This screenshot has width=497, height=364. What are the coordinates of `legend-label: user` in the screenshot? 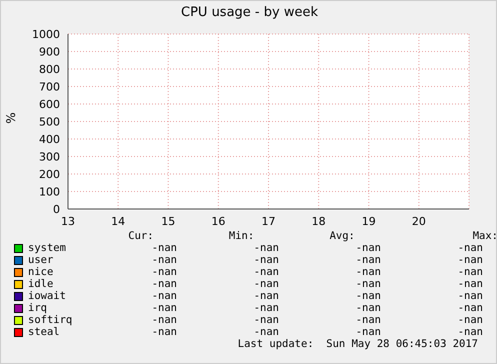 It's located at (41, 260).